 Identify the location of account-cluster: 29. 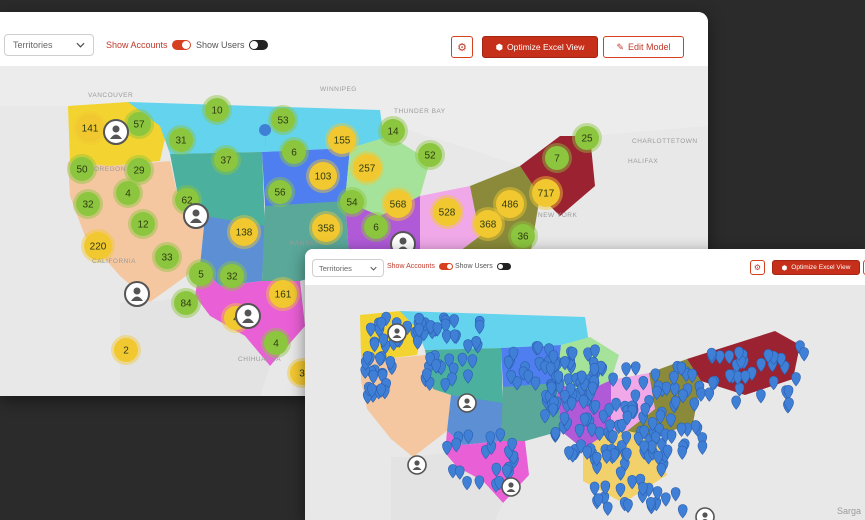
(139, 170).